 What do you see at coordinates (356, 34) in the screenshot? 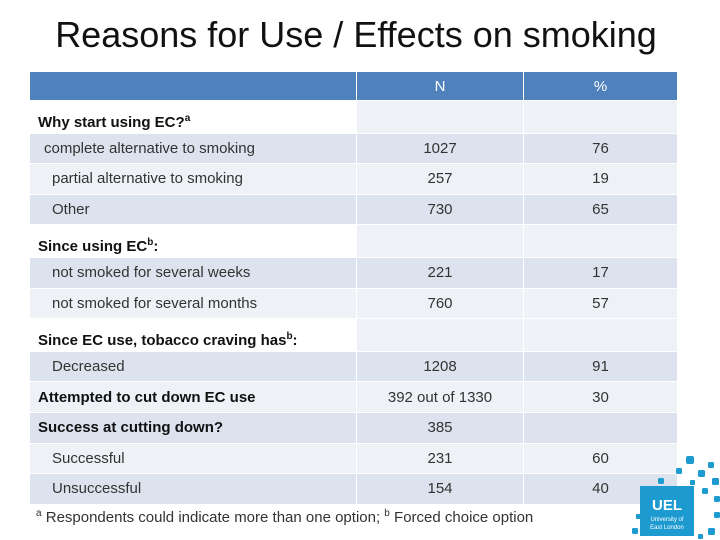
I see `slide-title: Reasons for Use / Effects on smoking` at bounding box center [356, 34].